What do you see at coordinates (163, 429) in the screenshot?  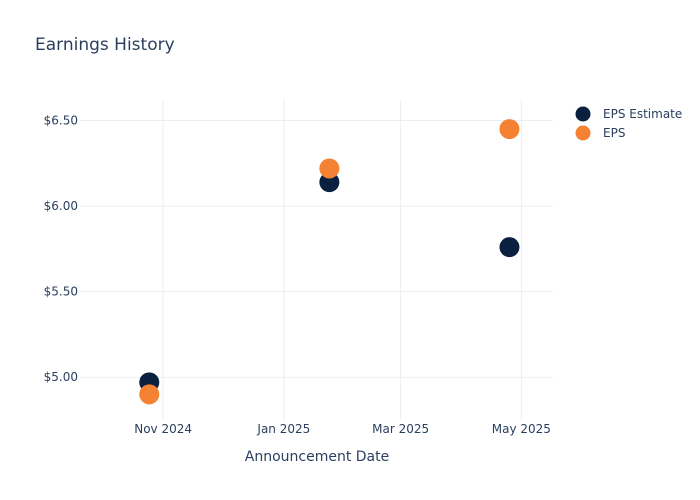 I see `x-tick-label-0: Nov 2024` at bounding box center [163, 429].